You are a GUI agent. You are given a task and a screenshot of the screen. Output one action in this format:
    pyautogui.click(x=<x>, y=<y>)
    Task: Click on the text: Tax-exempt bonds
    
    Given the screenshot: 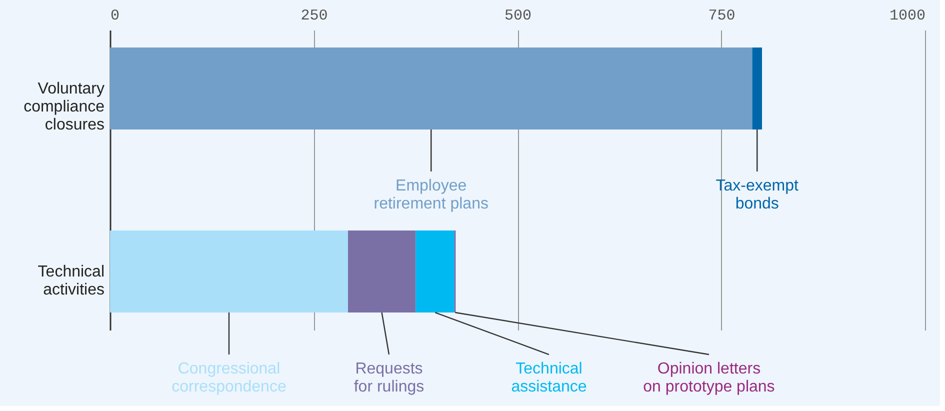 What is the action you would take?
    pyautogui.click(x=758, y=194)
    